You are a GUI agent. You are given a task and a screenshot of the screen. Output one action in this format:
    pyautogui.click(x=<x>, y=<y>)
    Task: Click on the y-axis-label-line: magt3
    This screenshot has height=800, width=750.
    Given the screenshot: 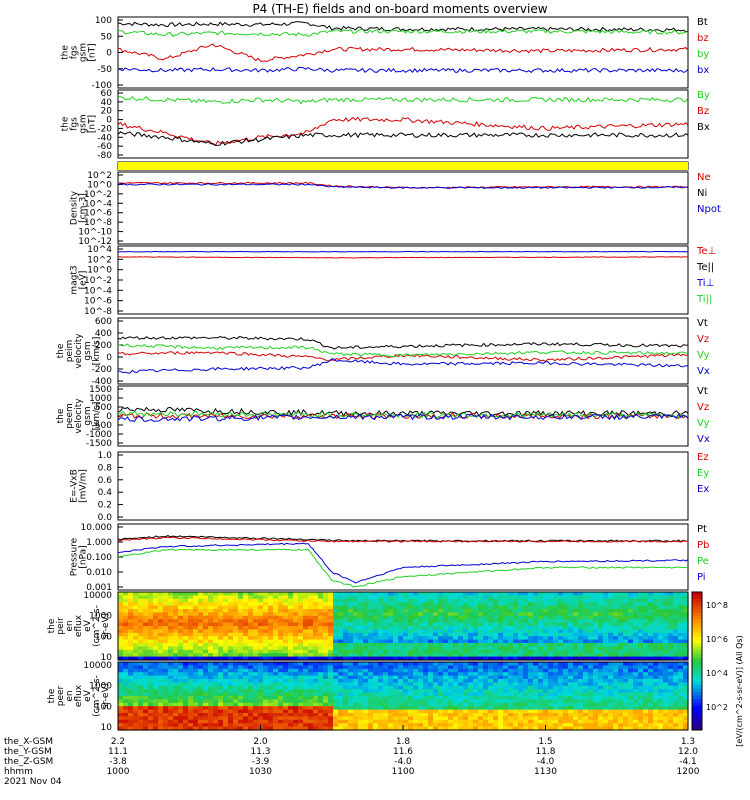 What is the action you would take?
    pyautogui.click(x=75, y=279)
    